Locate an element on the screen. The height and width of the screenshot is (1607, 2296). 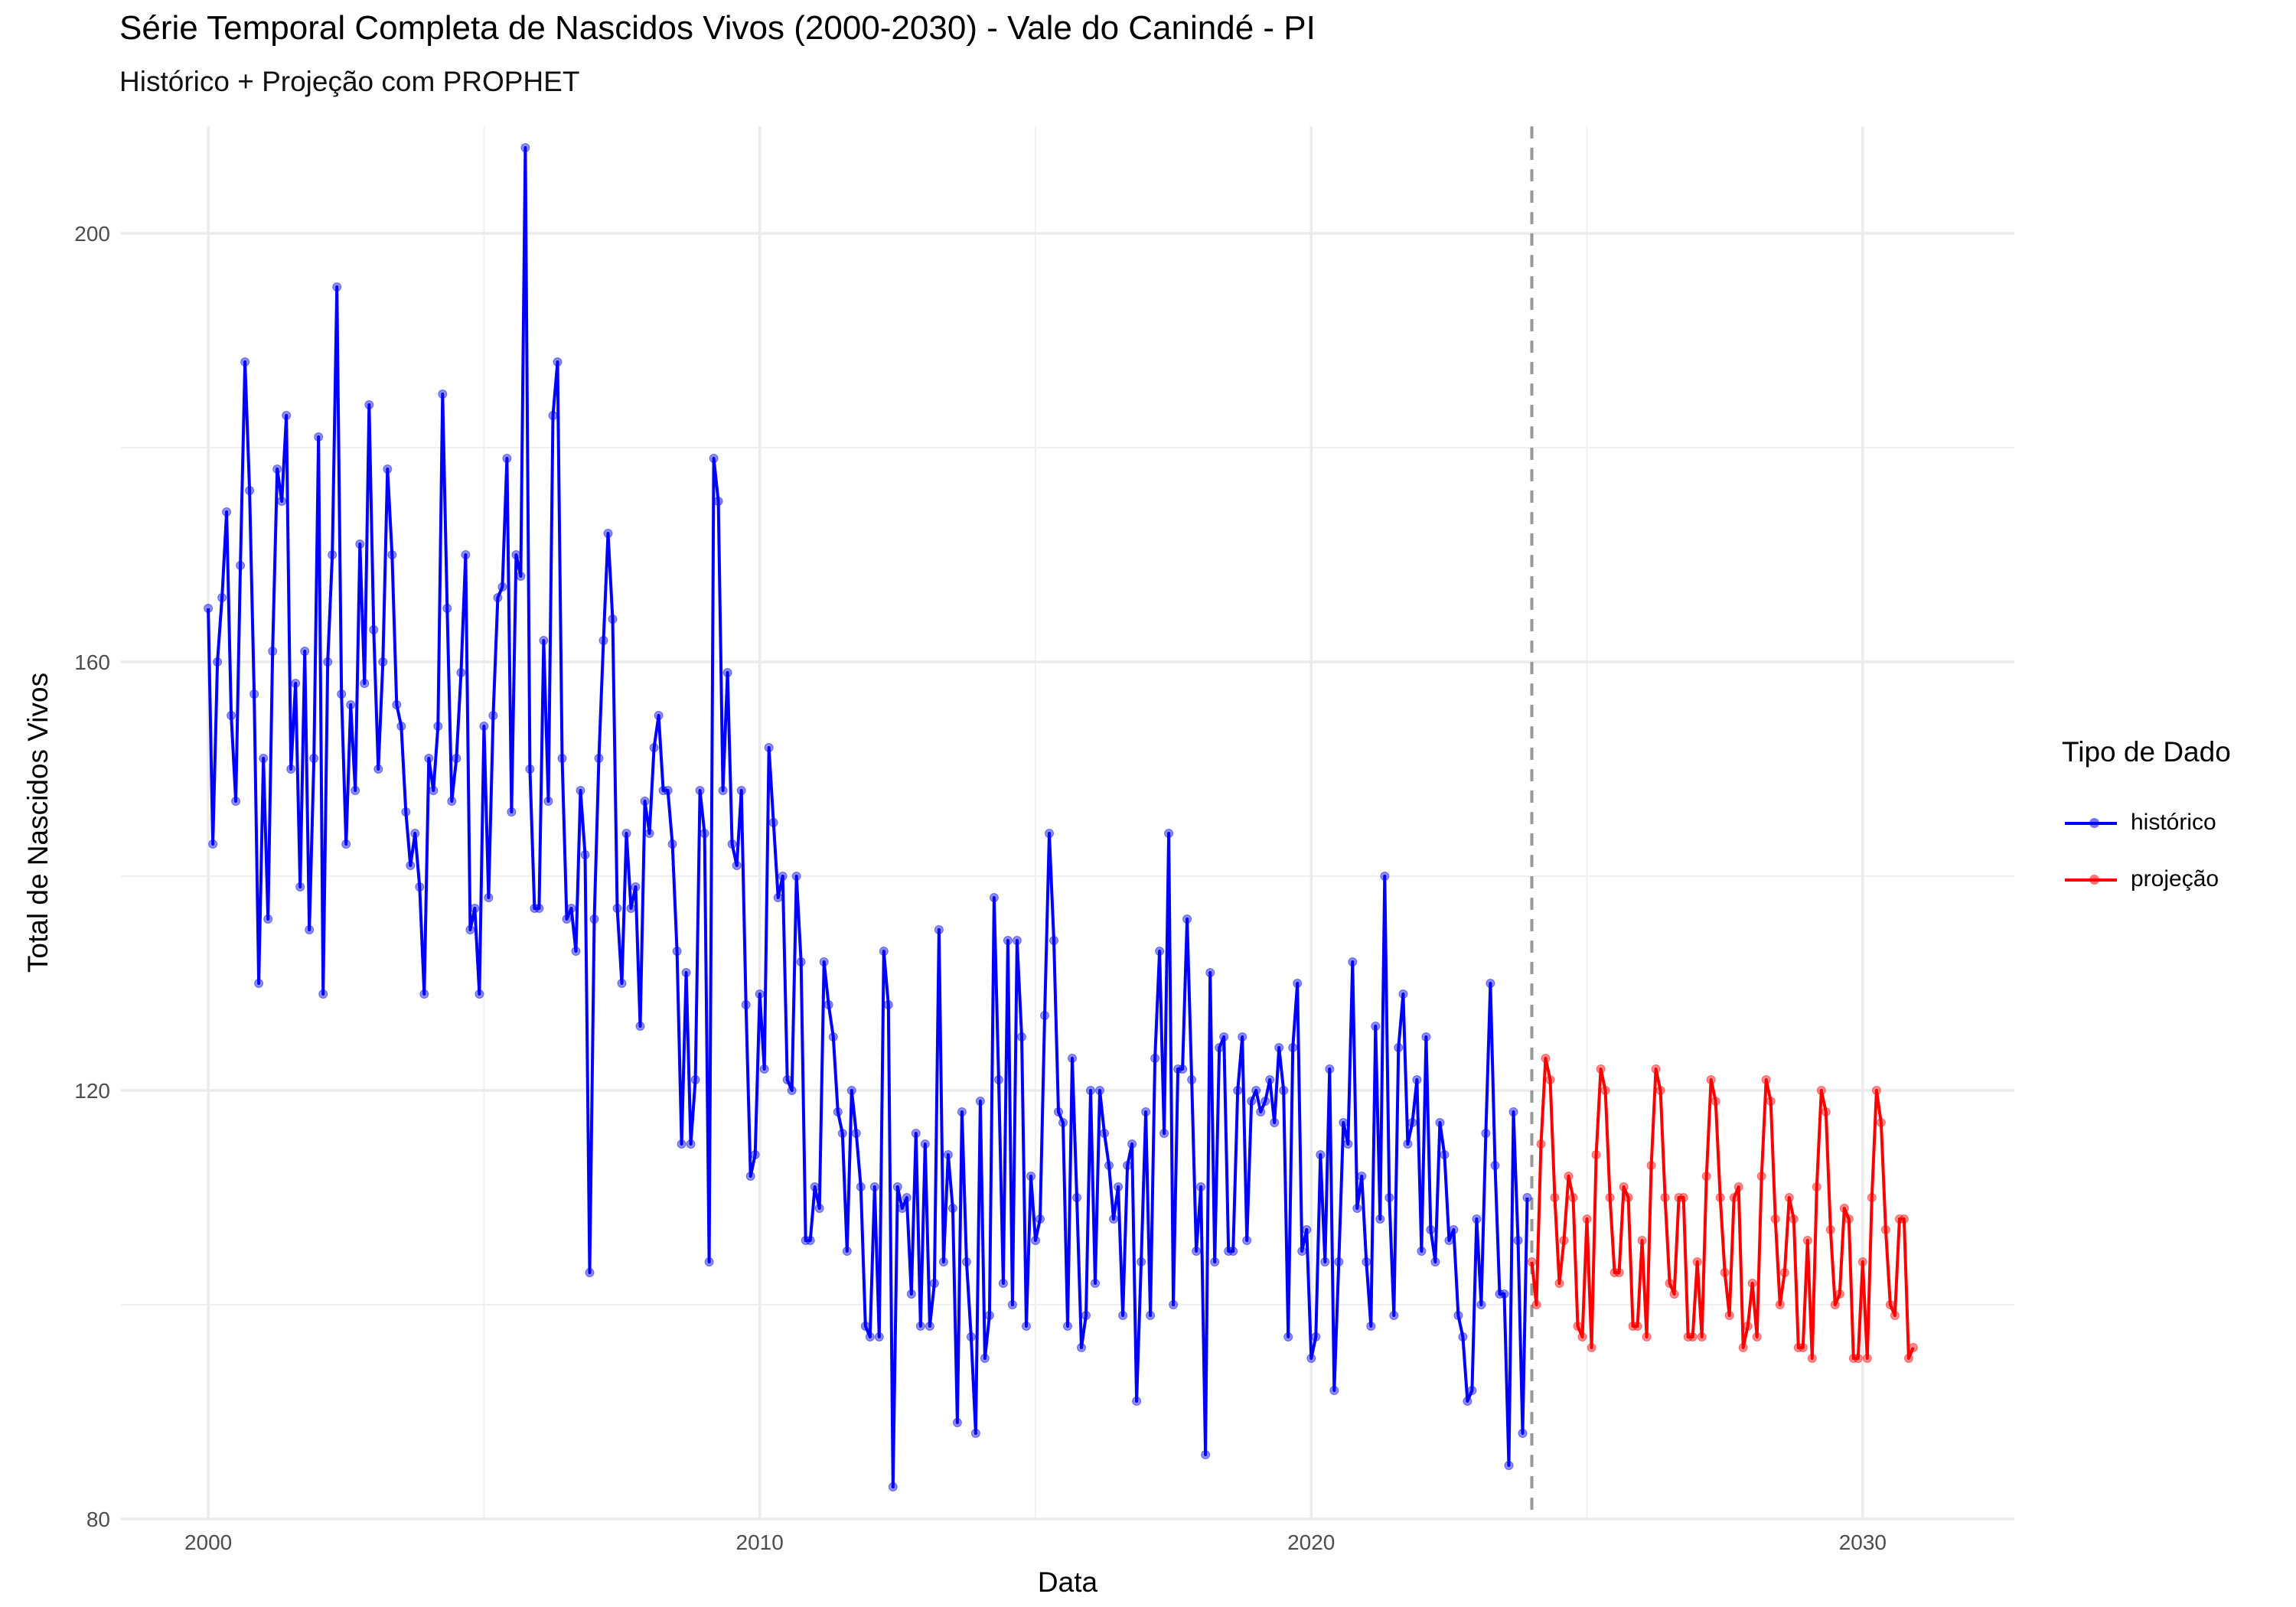
chart-subtitle: Histórico + Projeção com PROPHET is located at coordinates (349, 81).